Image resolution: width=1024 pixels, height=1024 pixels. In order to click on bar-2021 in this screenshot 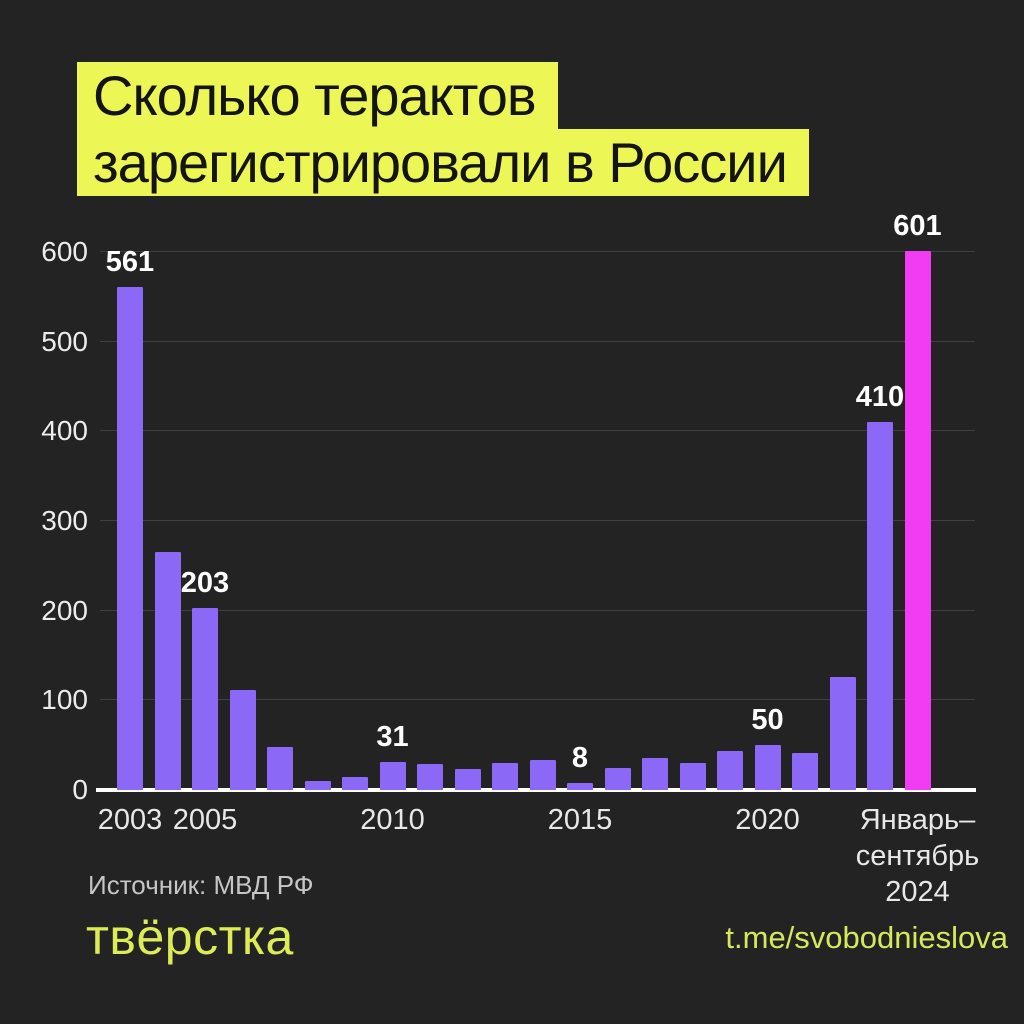, I will do `click(805, 771)`.